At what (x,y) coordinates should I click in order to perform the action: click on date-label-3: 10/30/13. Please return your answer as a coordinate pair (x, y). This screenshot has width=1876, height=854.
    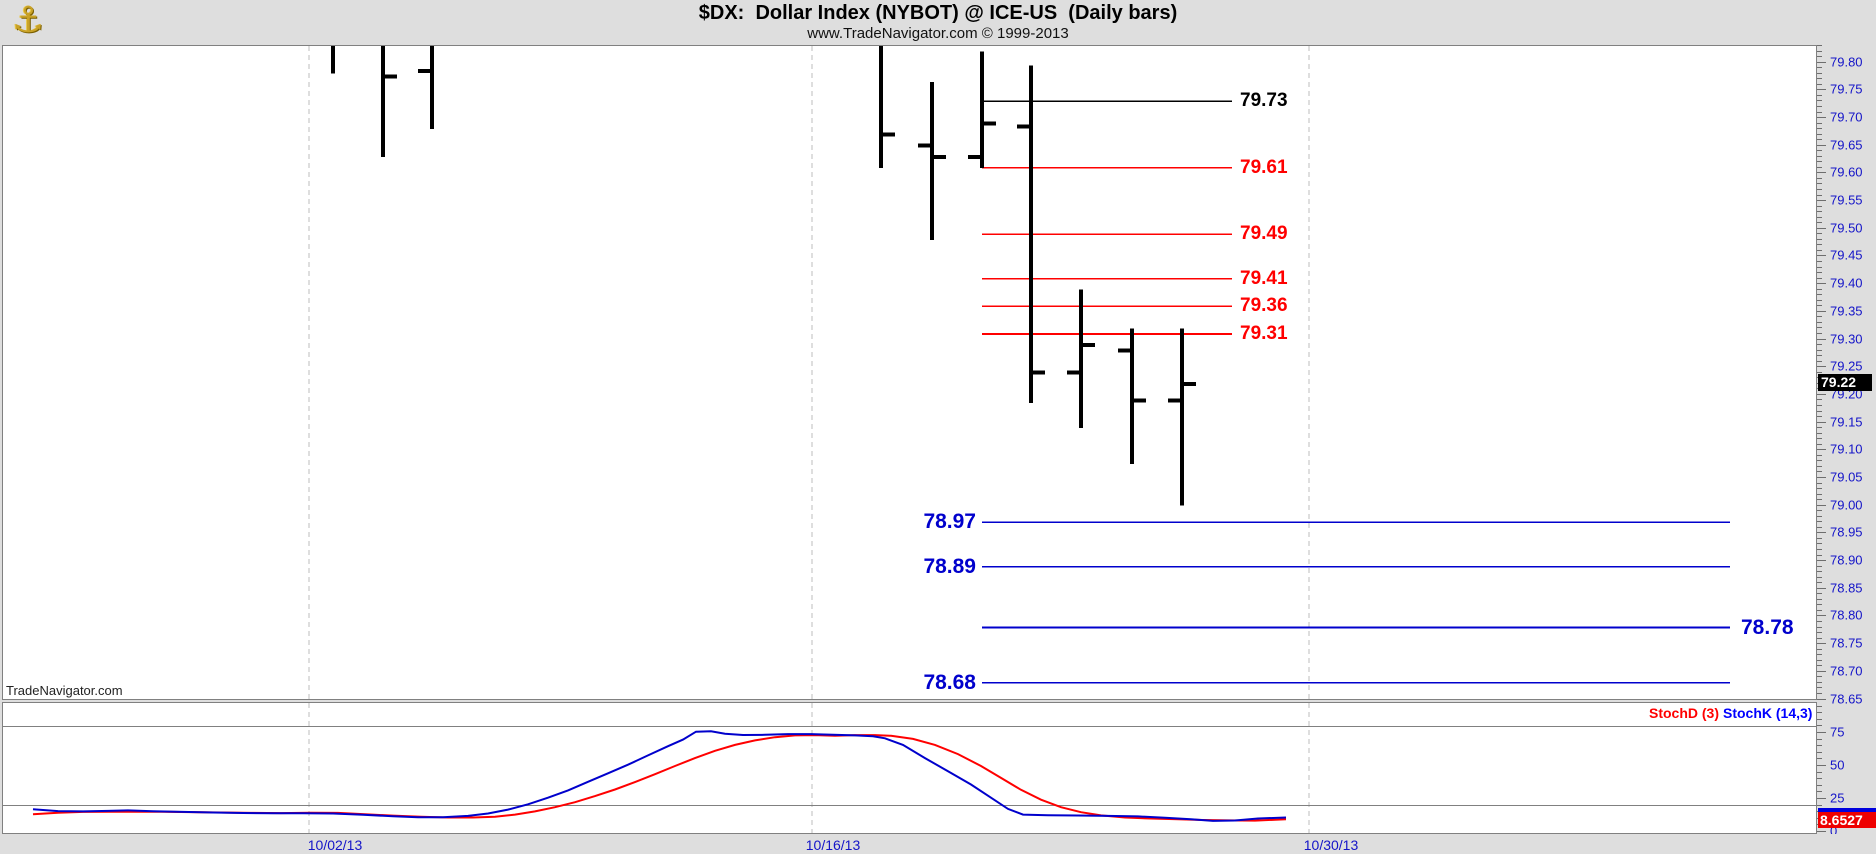
    Looking at the image, I should click on (1331, 845).